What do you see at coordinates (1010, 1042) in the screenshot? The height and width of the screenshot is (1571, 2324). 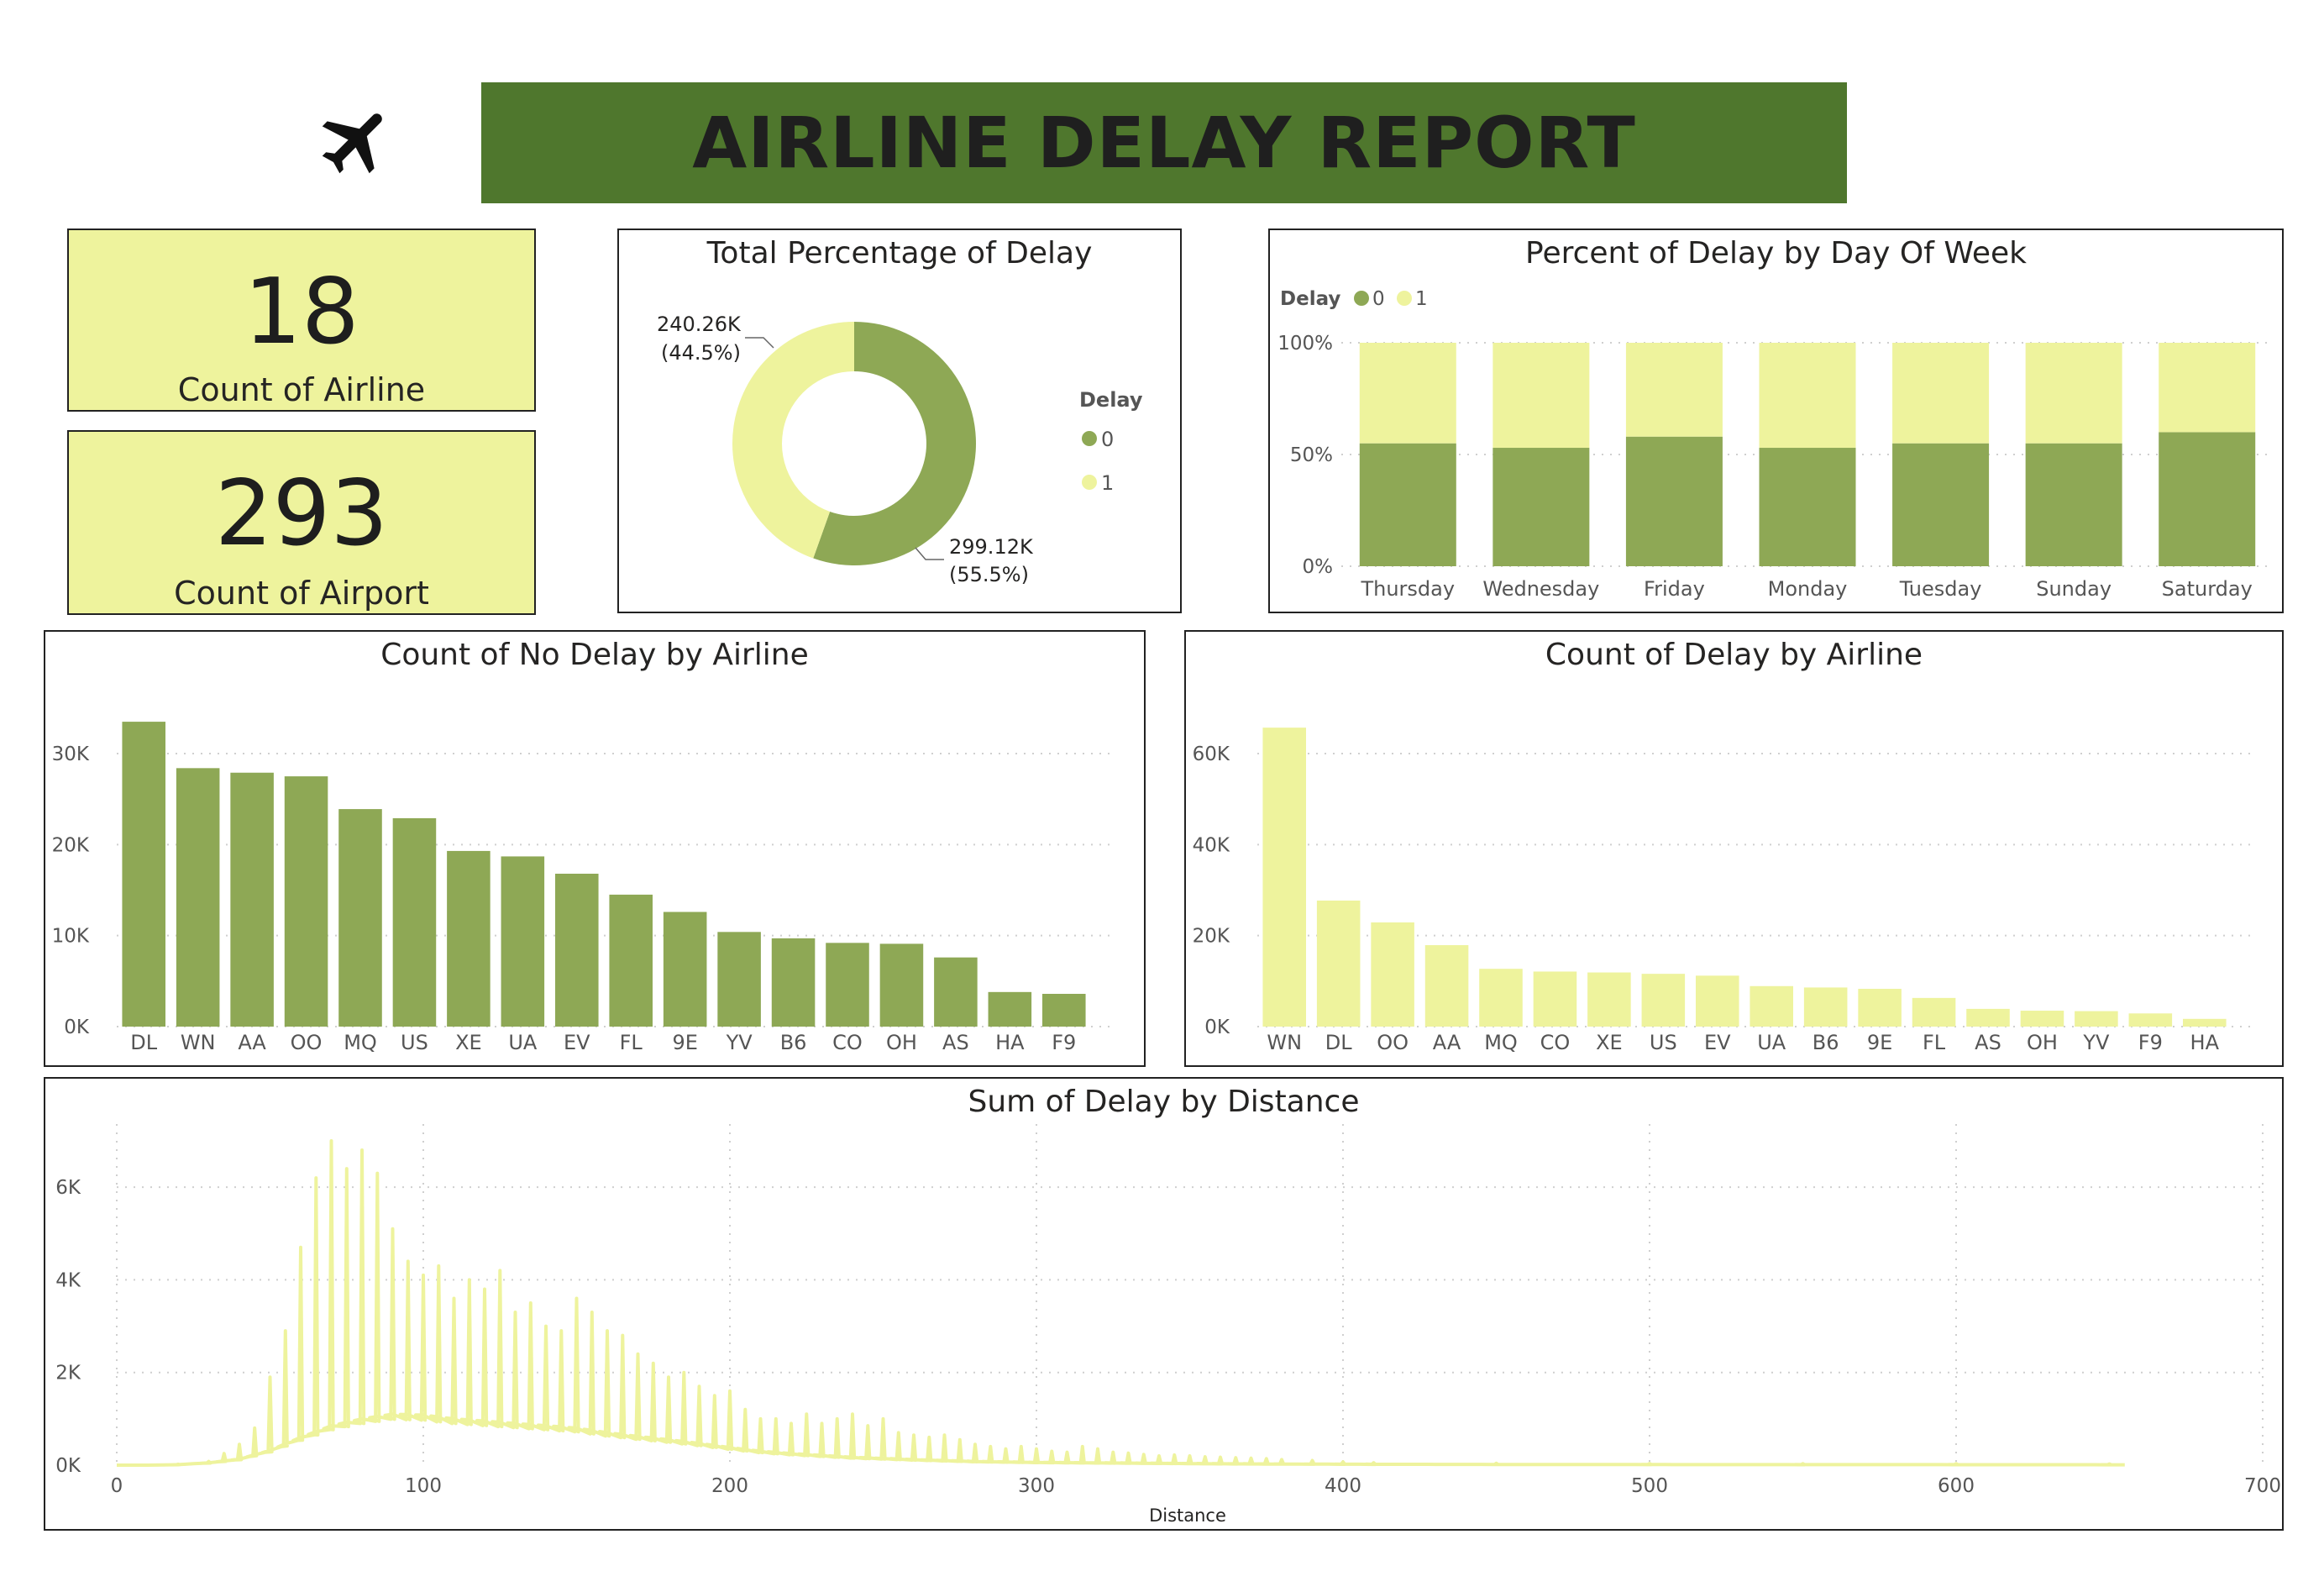 I see `no-delay-xlabel: HA` at bounding box center [1010, 1042].